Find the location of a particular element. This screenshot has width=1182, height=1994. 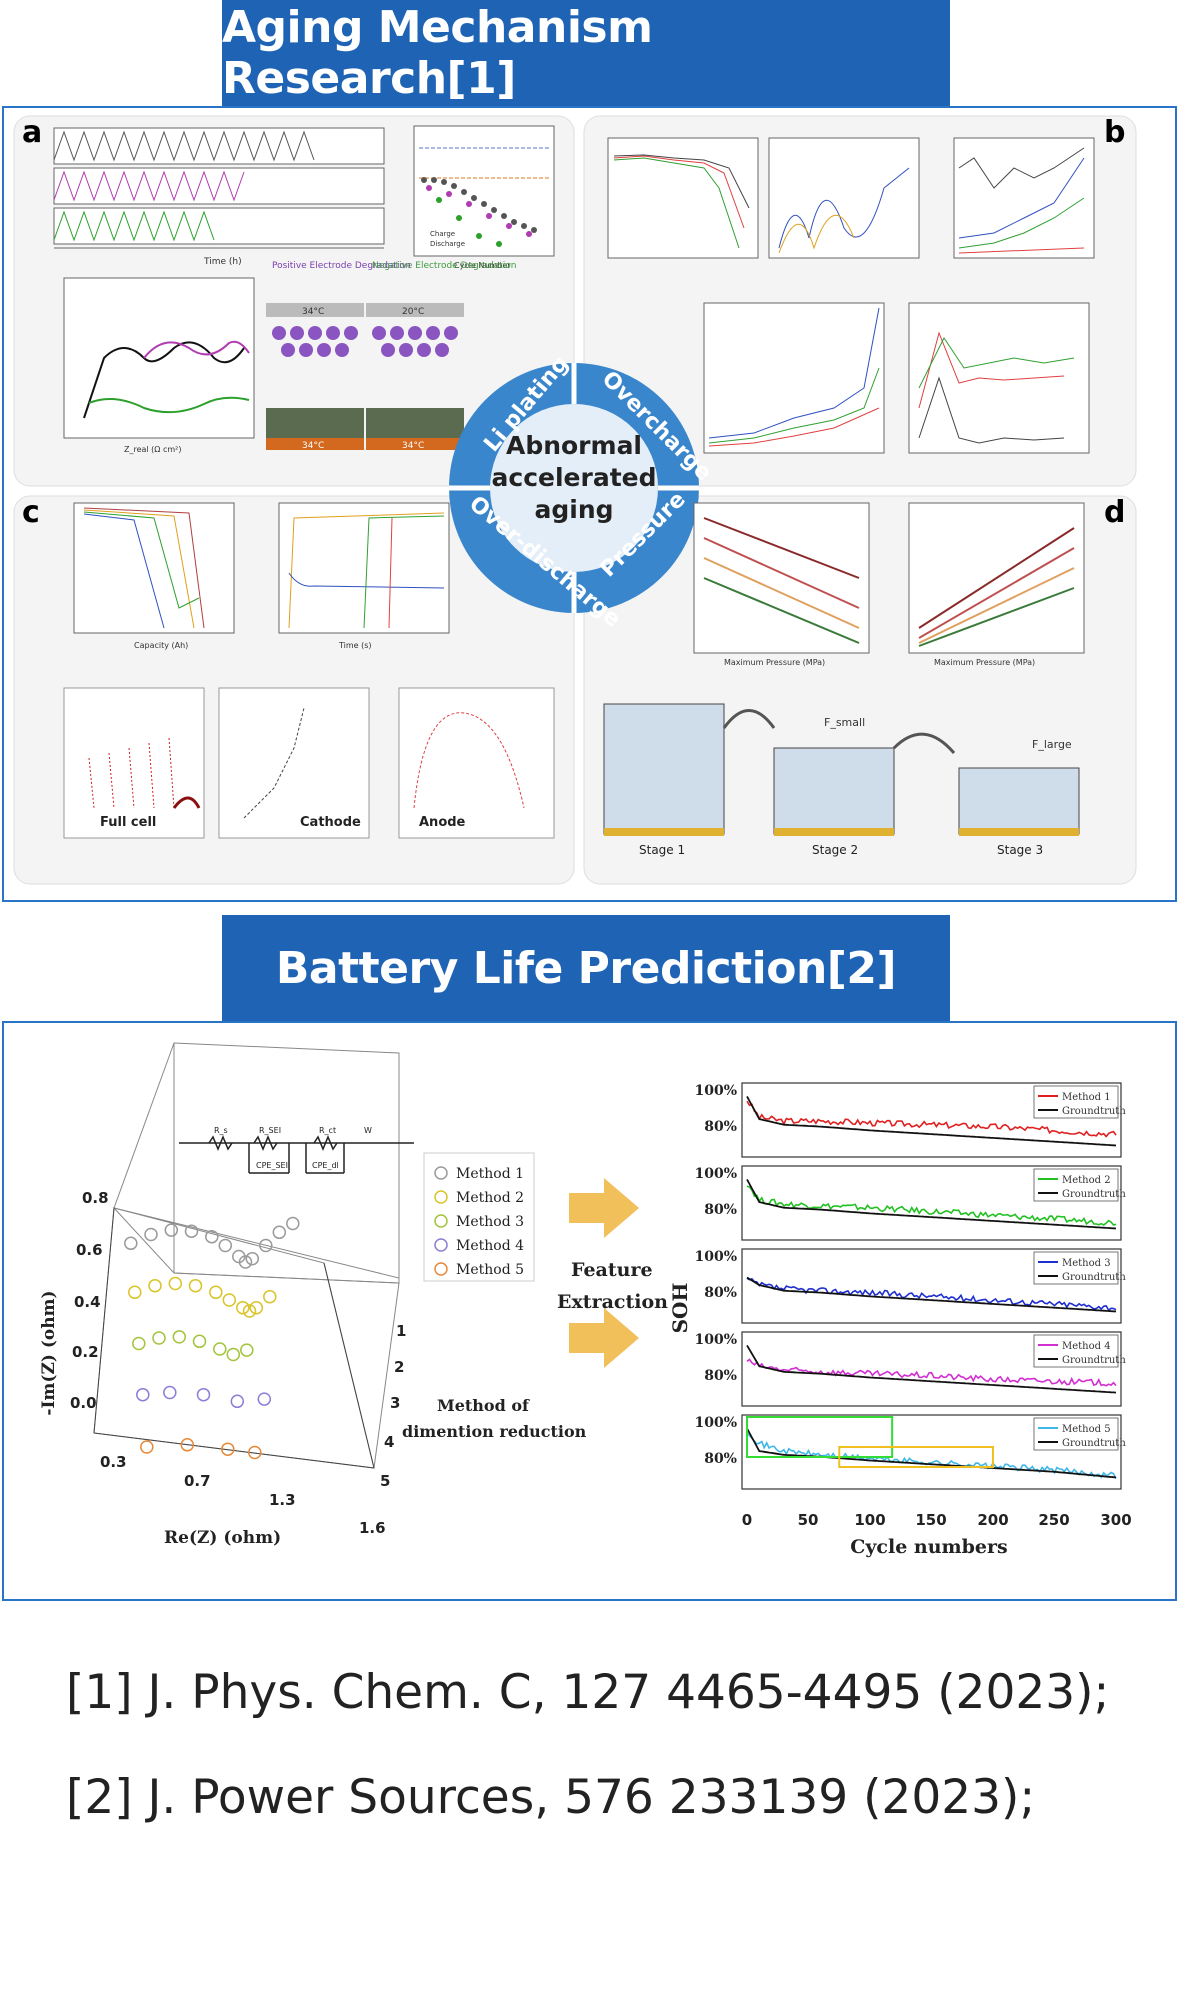

panel-d-stage-2: Stage 2 is located at coordinates (835, 850).